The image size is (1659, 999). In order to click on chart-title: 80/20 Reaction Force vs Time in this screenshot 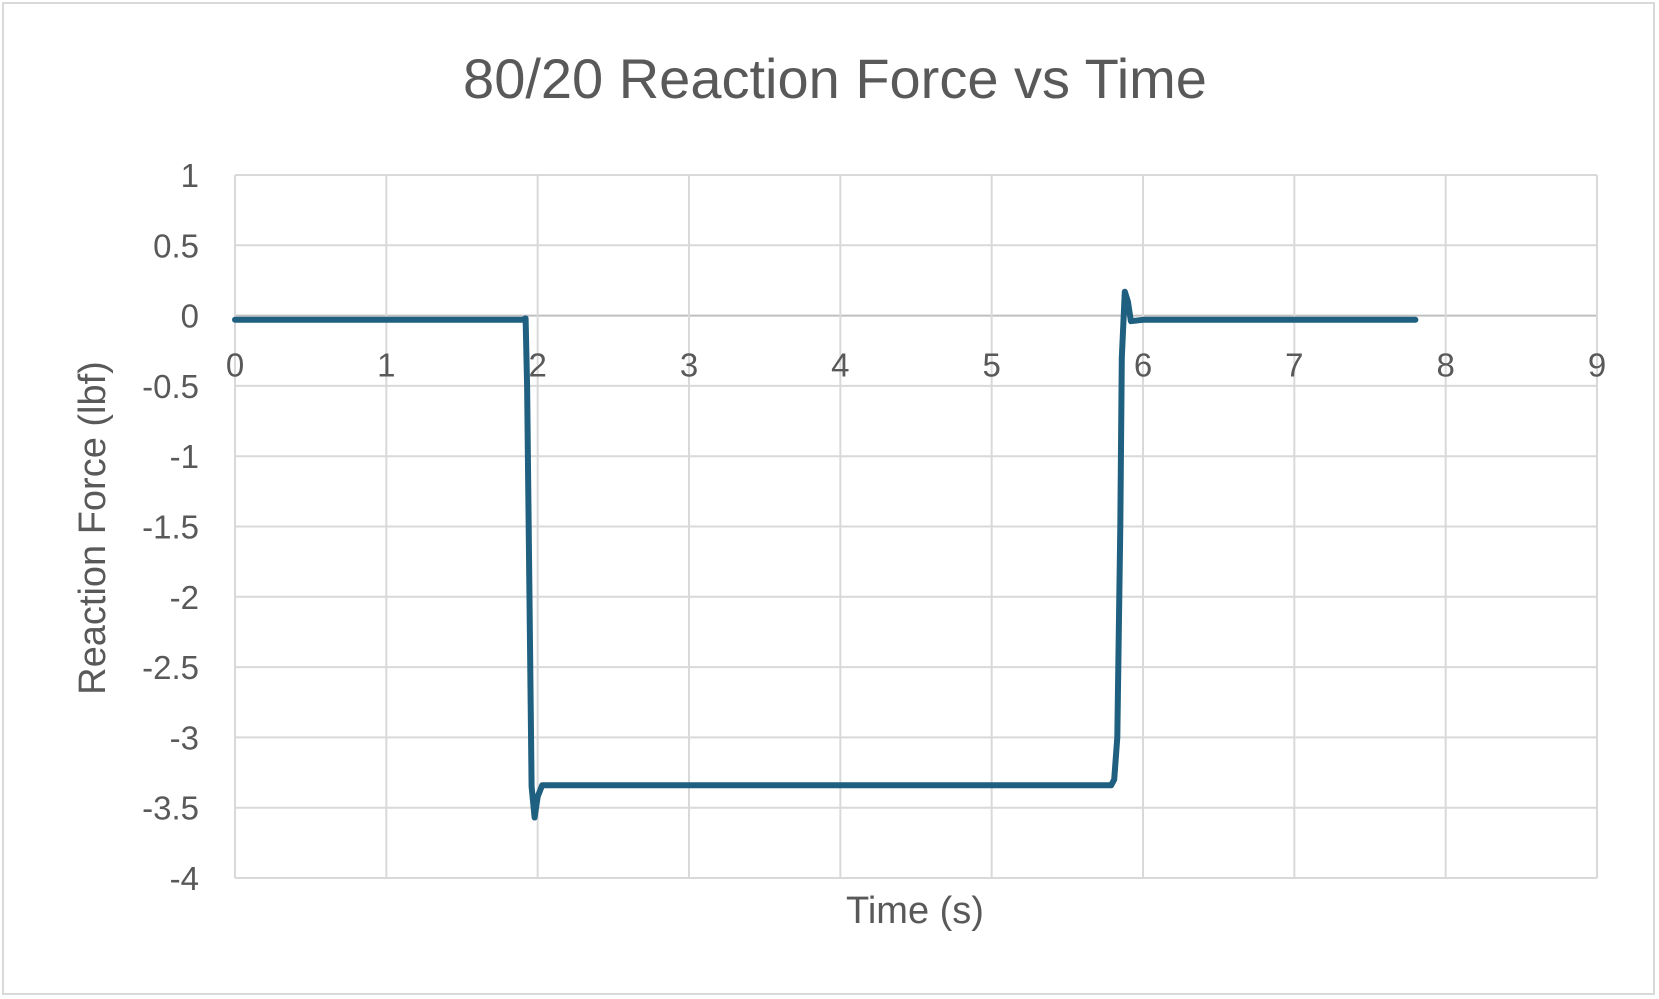, I will do `click(835, 78)`.